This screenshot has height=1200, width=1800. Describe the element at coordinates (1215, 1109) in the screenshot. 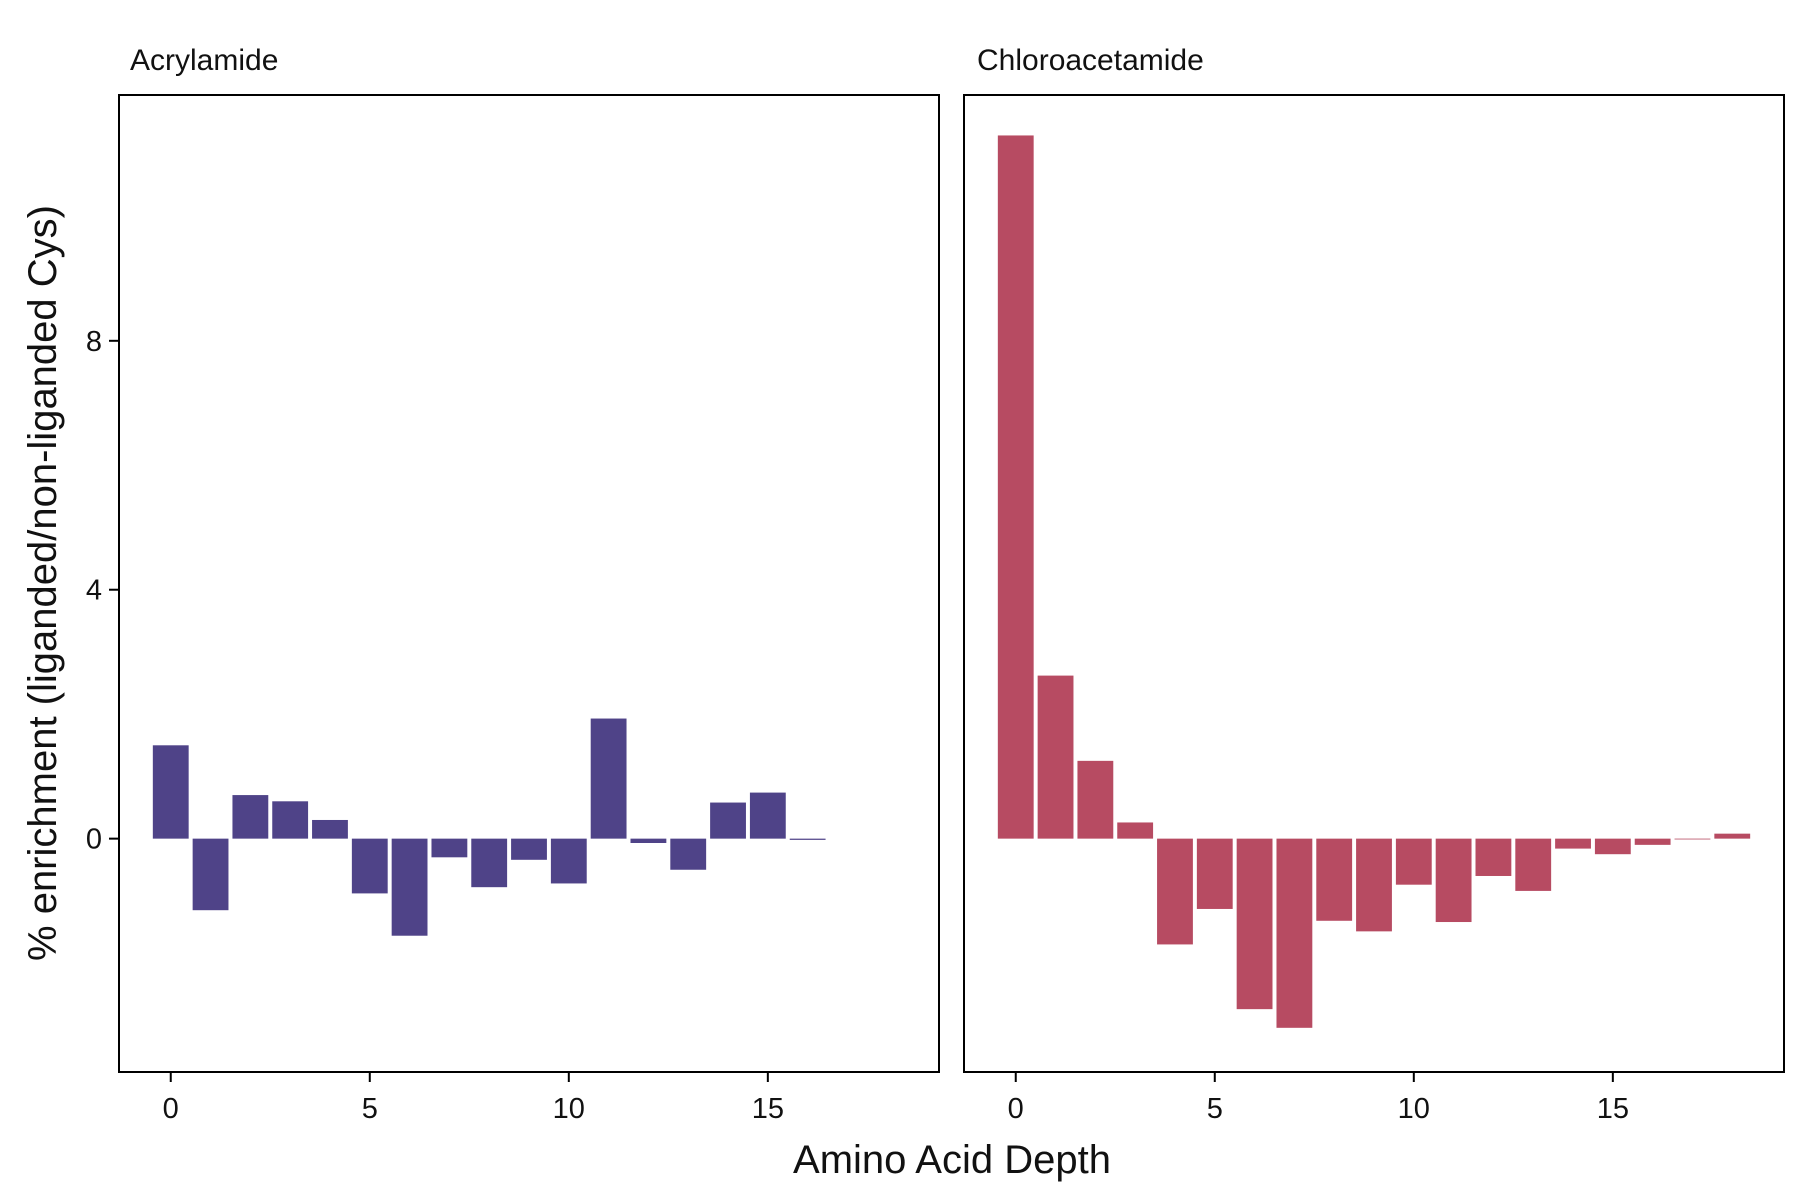

I see `x-tick-label-chloroacetamide-5: 5` at that location.